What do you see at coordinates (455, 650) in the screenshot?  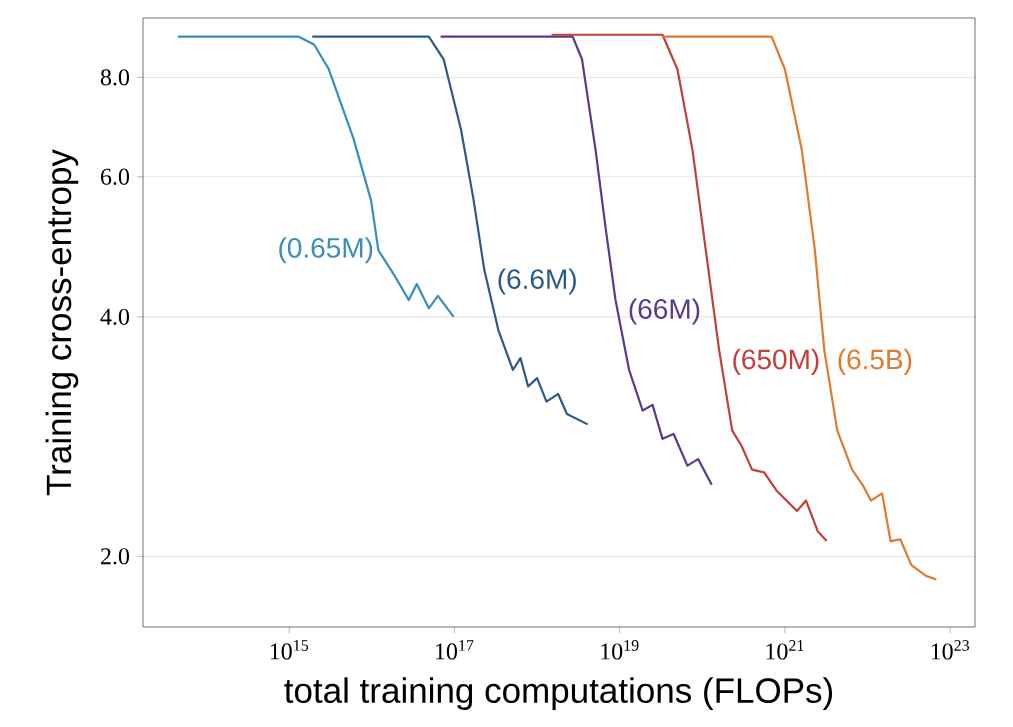 I see `x-tick-label: 10$^{17}$` at bounding box center [455, 650].